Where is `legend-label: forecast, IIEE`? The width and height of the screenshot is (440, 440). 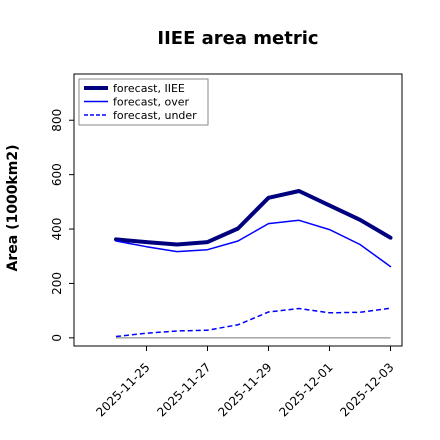 legend-label: forecast, IIEE is located at coordinates (149, 88).